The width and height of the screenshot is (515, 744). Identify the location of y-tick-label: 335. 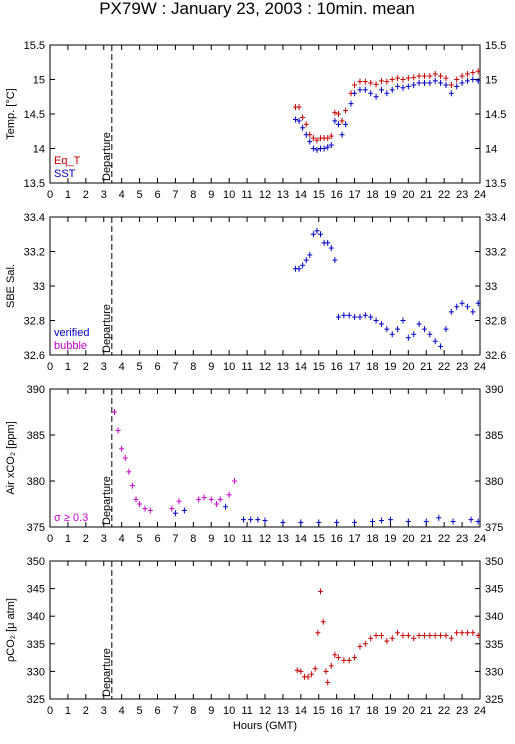
(36, 645).